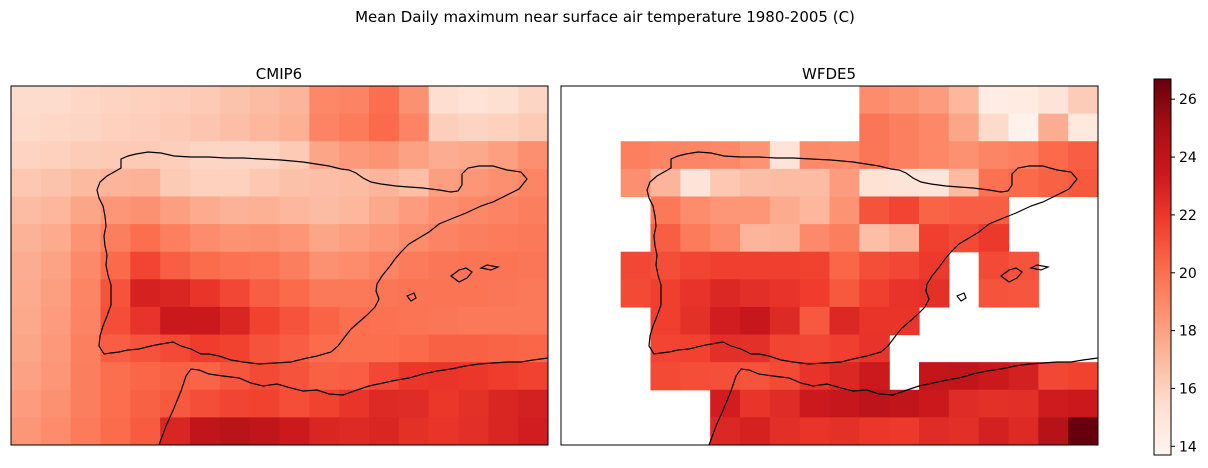 Image resolution: width=1208 pixels, height=468 pixels. Describe the element at coordinates (1188, 100) in the screenshot. I see `colorbar-tick-label: 26` at that location.